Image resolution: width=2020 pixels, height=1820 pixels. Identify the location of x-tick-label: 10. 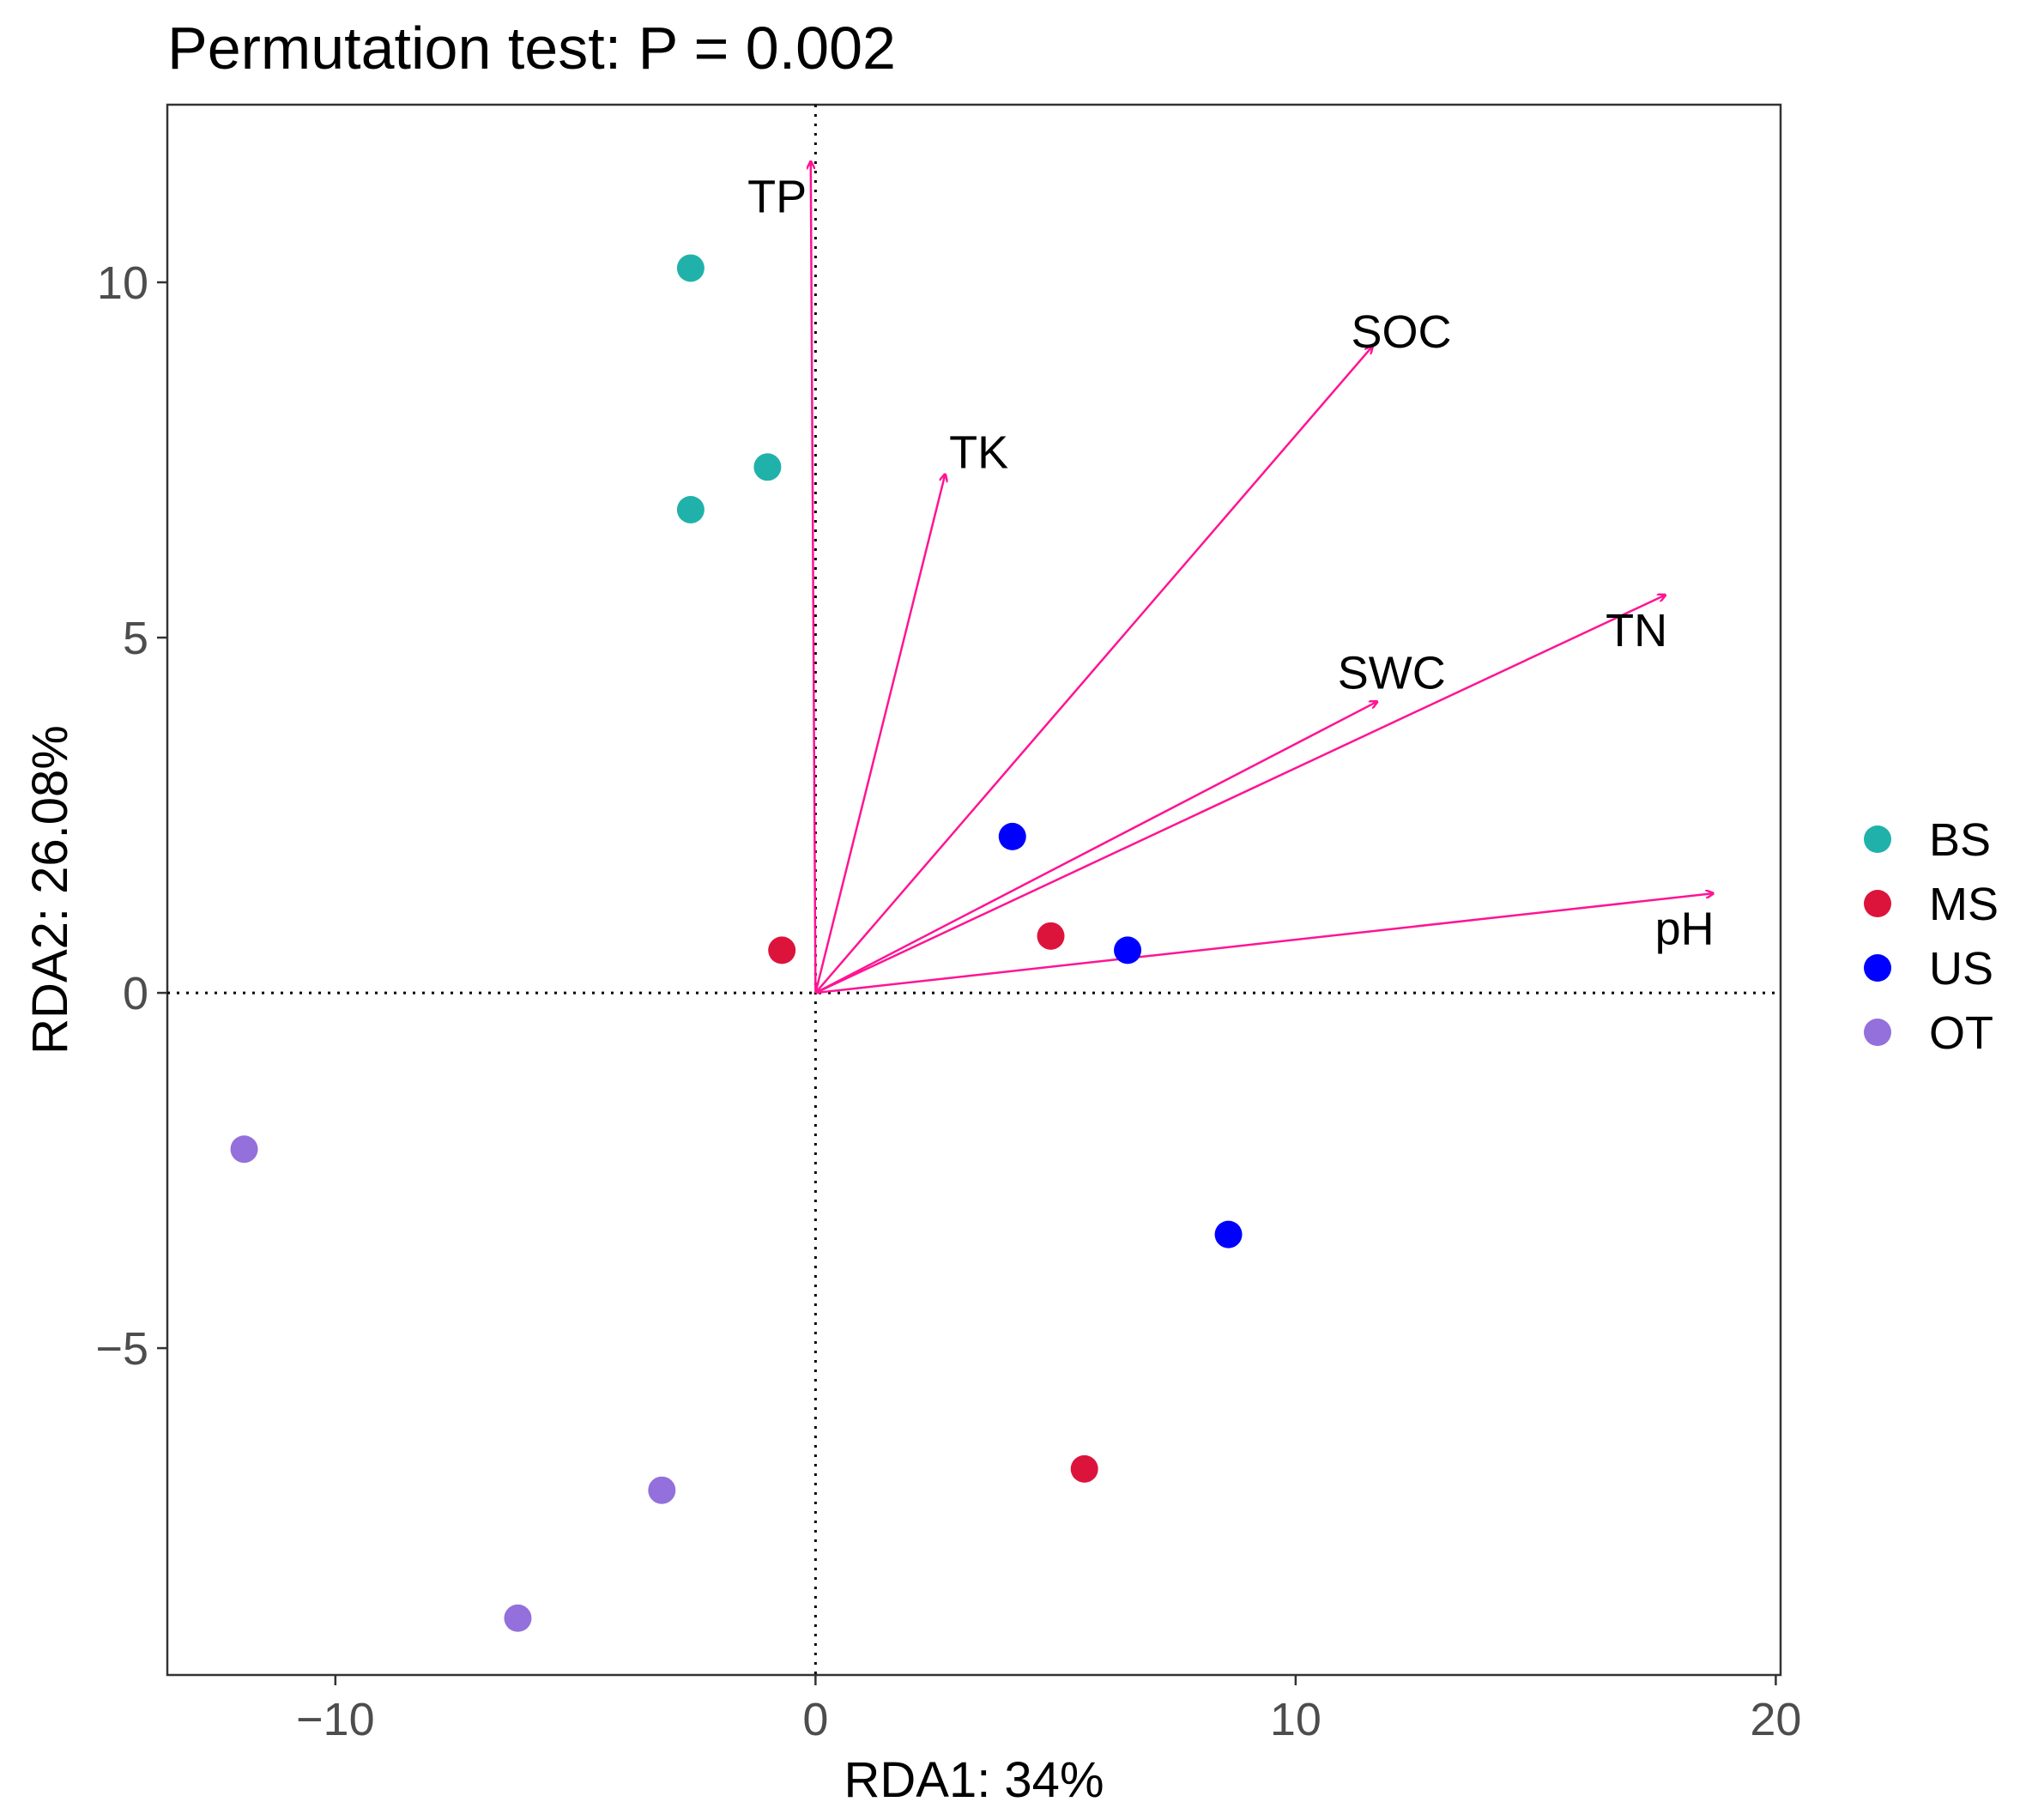
(1295, 1719).